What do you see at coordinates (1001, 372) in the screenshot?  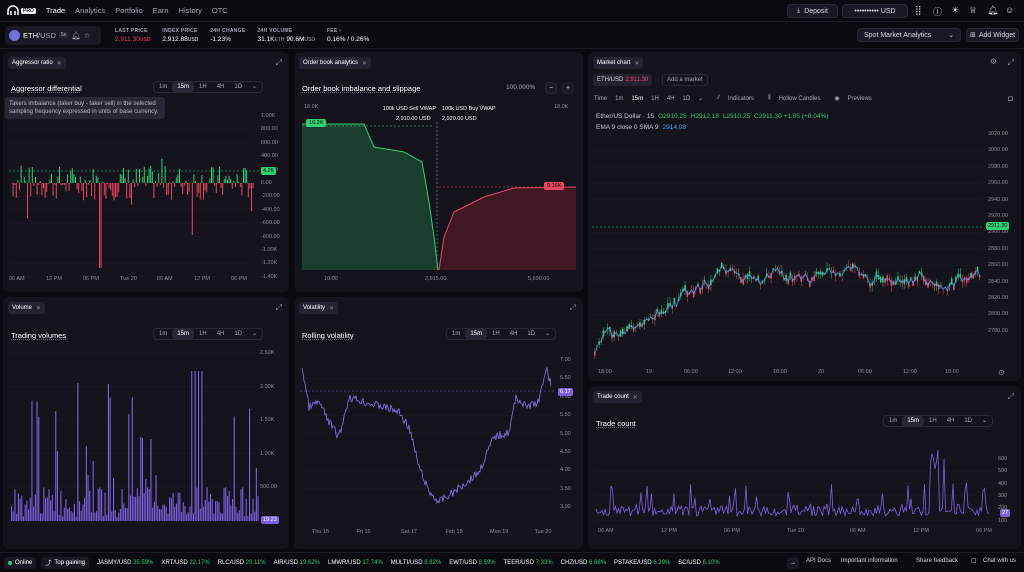 I see `chart-settings-icon: ⊙` at bounding box center [1001, 372].